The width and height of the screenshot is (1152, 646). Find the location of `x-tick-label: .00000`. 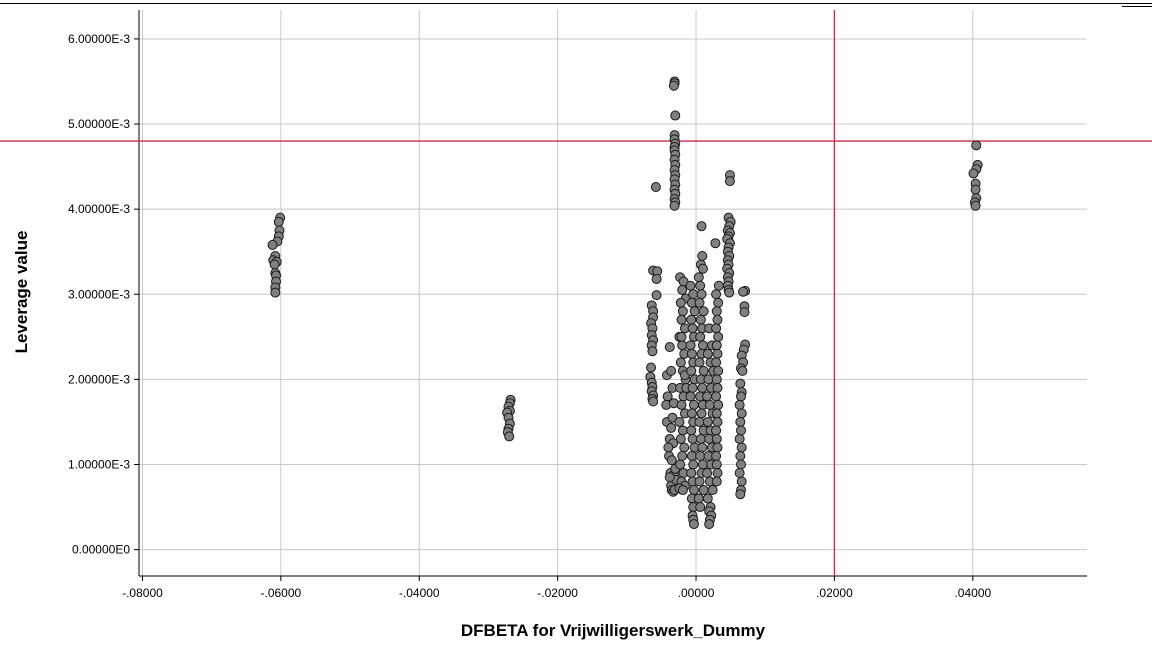

x-tick-label: .00000 is located at coordinates (696, 593).